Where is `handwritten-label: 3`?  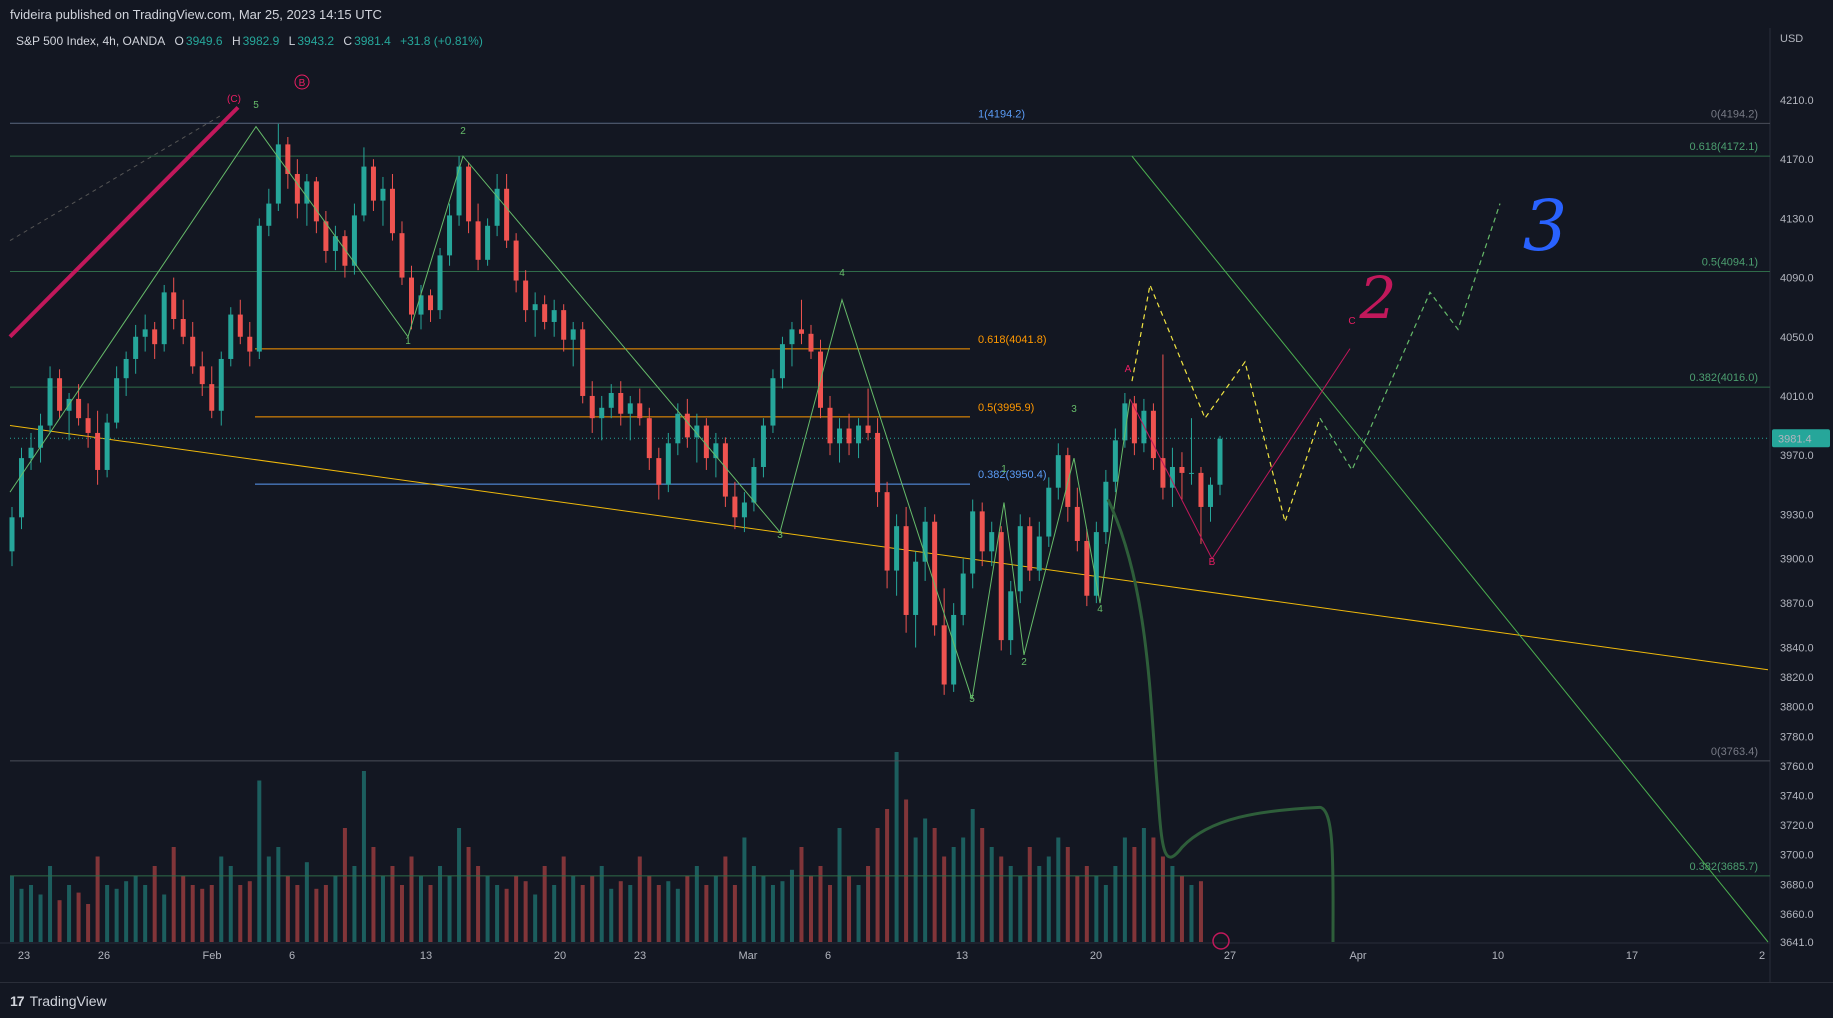 handwritten-label: 3 is located at coordinates (1545, 226).